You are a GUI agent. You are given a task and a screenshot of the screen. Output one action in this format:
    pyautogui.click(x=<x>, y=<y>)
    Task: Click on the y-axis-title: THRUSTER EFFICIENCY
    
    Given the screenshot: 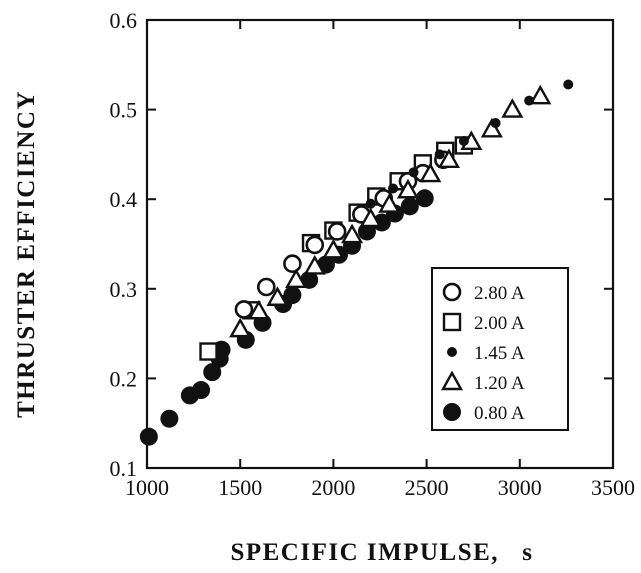 What is the action you would take?
    pyautogui.click(x=26, y=254)
    